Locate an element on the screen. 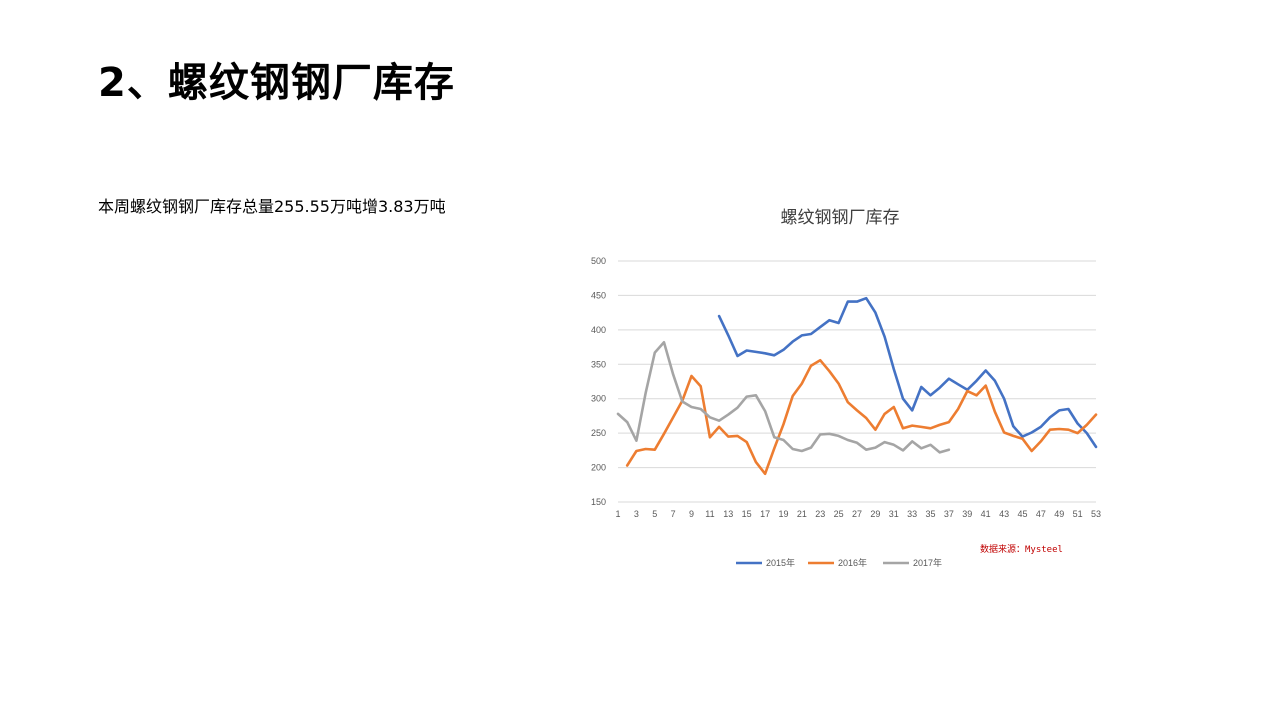 Image resolution: width=1280 pixels, height=720 pixels. y-tick-label: 300 is located at coordinates (598, 399).